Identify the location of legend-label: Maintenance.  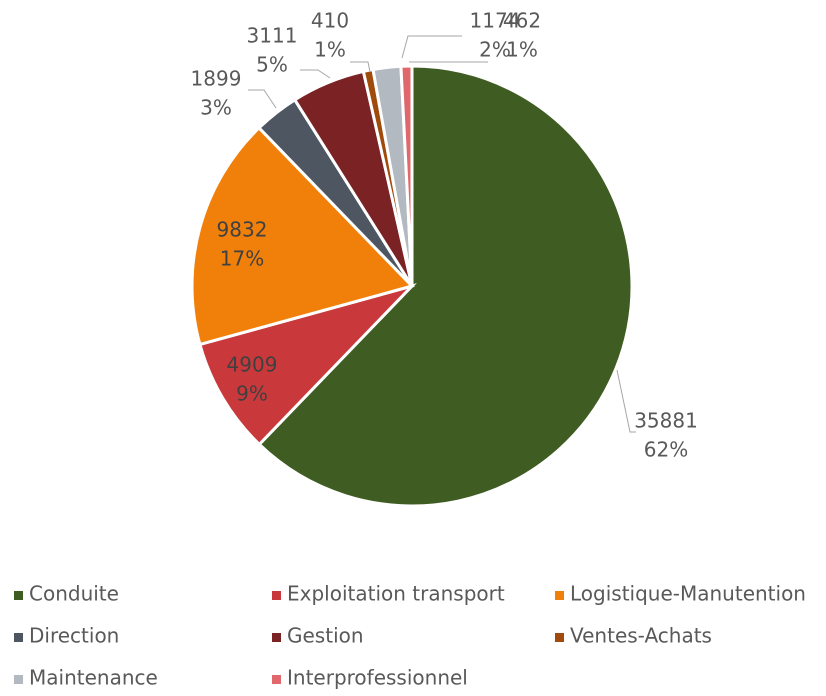
(93, 678).